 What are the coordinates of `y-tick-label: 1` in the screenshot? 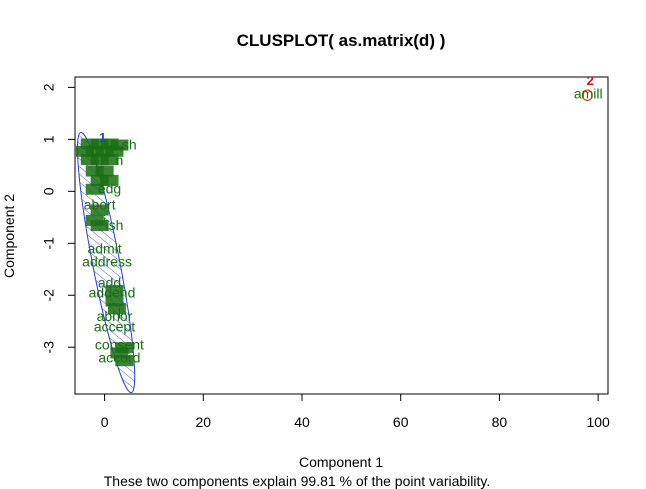 It's located at (49, 139).